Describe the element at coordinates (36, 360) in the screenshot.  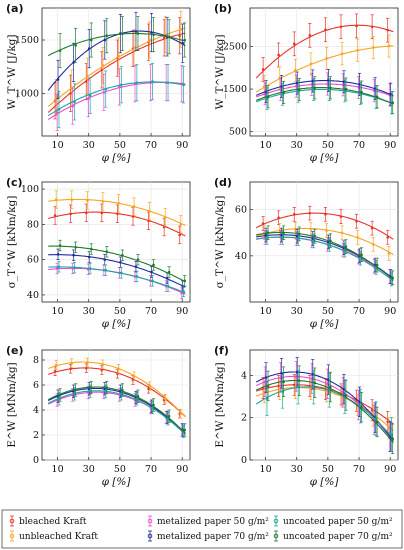
I see `y-tick-label: 8` at that location.